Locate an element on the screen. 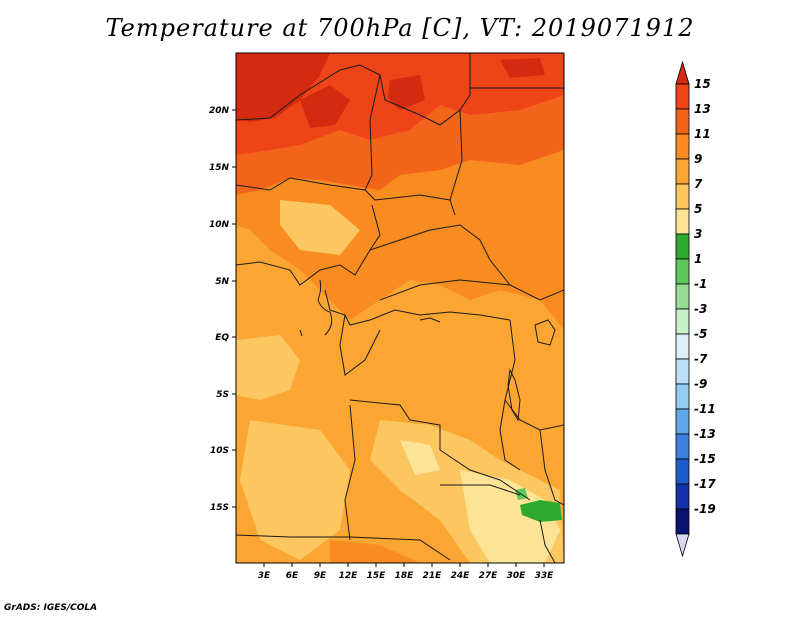 This screenshot has height=618, width=800. colorbar-label: -1 is located at coordinates (700, 284).